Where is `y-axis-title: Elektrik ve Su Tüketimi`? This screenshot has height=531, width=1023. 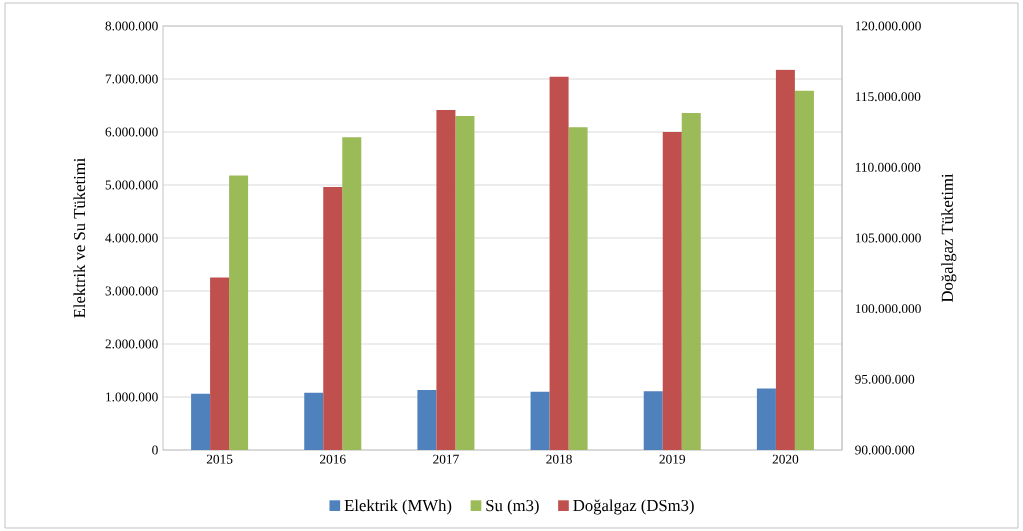 y-axis-title: Elektrik ve Su Tüketimi is located at coordinates (79, 238).